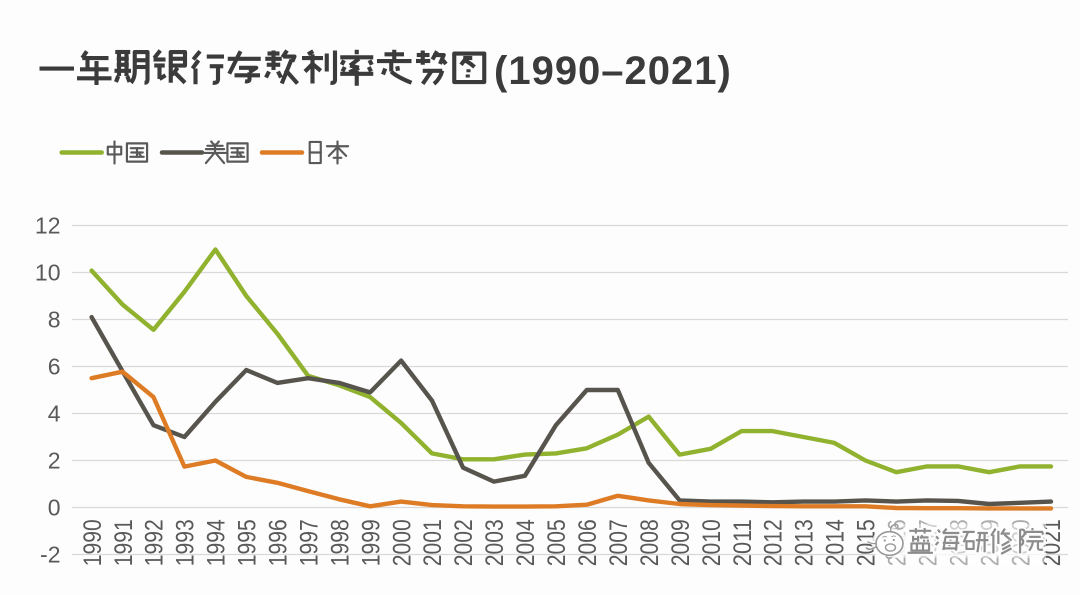  What do you see at coordinates (54, 461) in the screenshot?
I see `svg-text: 2` at bounding box center [54, 461].